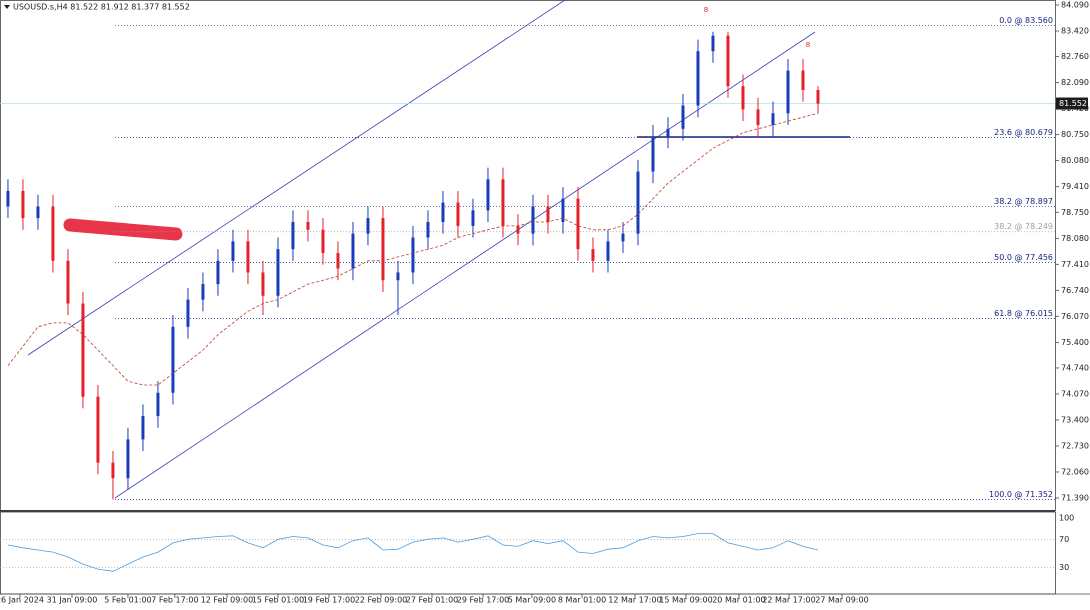  What do you see at coordinates (1075, 186) in the screenshot?
I see `y-tick-label: 79.410` at bounding box center [1075, 186].